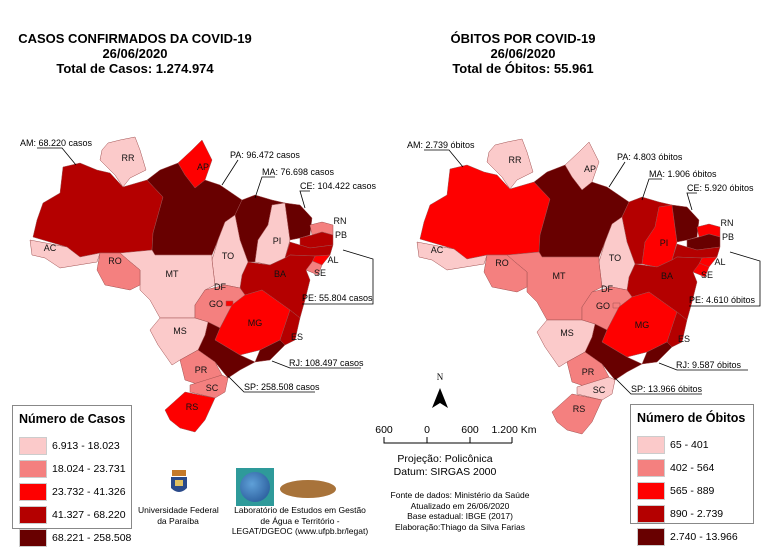 This screenshot has width=768, height=549. Describe the element at coordinates (559, 276) in the screenshot. I see `state-label-mt: MT` at that location.